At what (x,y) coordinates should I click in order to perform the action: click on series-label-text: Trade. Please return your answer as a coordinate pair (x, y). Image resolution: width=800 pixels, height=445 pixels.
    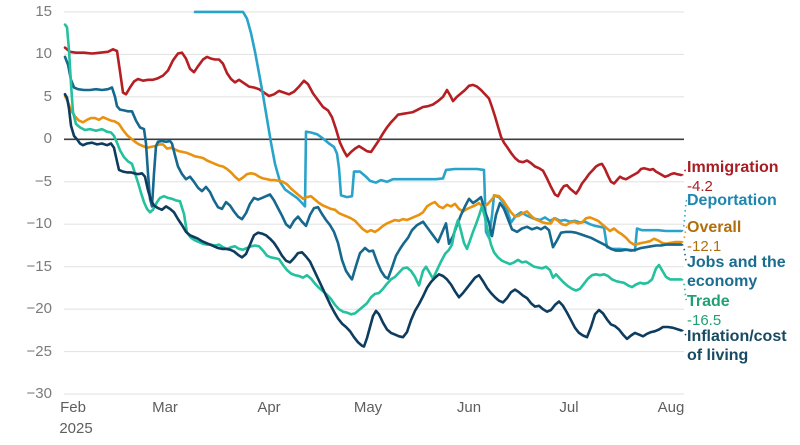
    Looking at the image, I should click on (708, 301).